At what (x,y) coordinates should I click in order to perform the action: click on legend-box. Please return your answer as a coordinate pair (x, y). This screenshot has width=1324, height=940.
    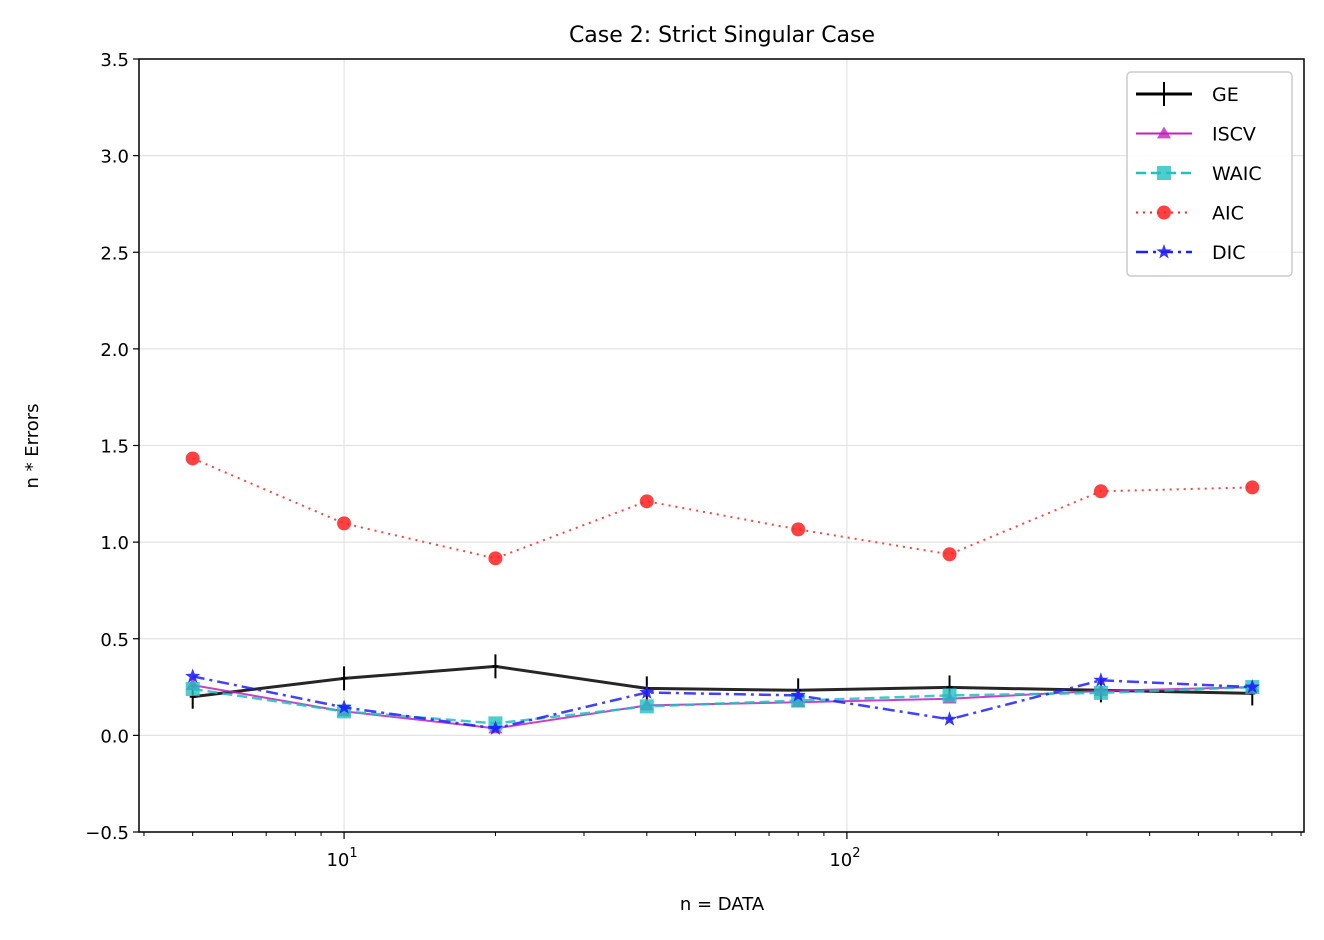
    Looking at the image, I should click on (1209, 174).